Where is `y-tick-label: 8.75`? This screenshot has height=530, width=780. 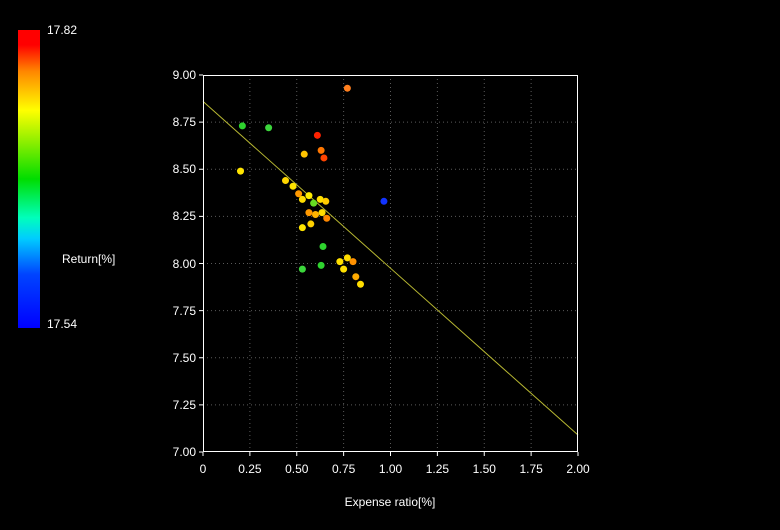 y-tick-label: 8.75 is located at coordinates (184, 122).